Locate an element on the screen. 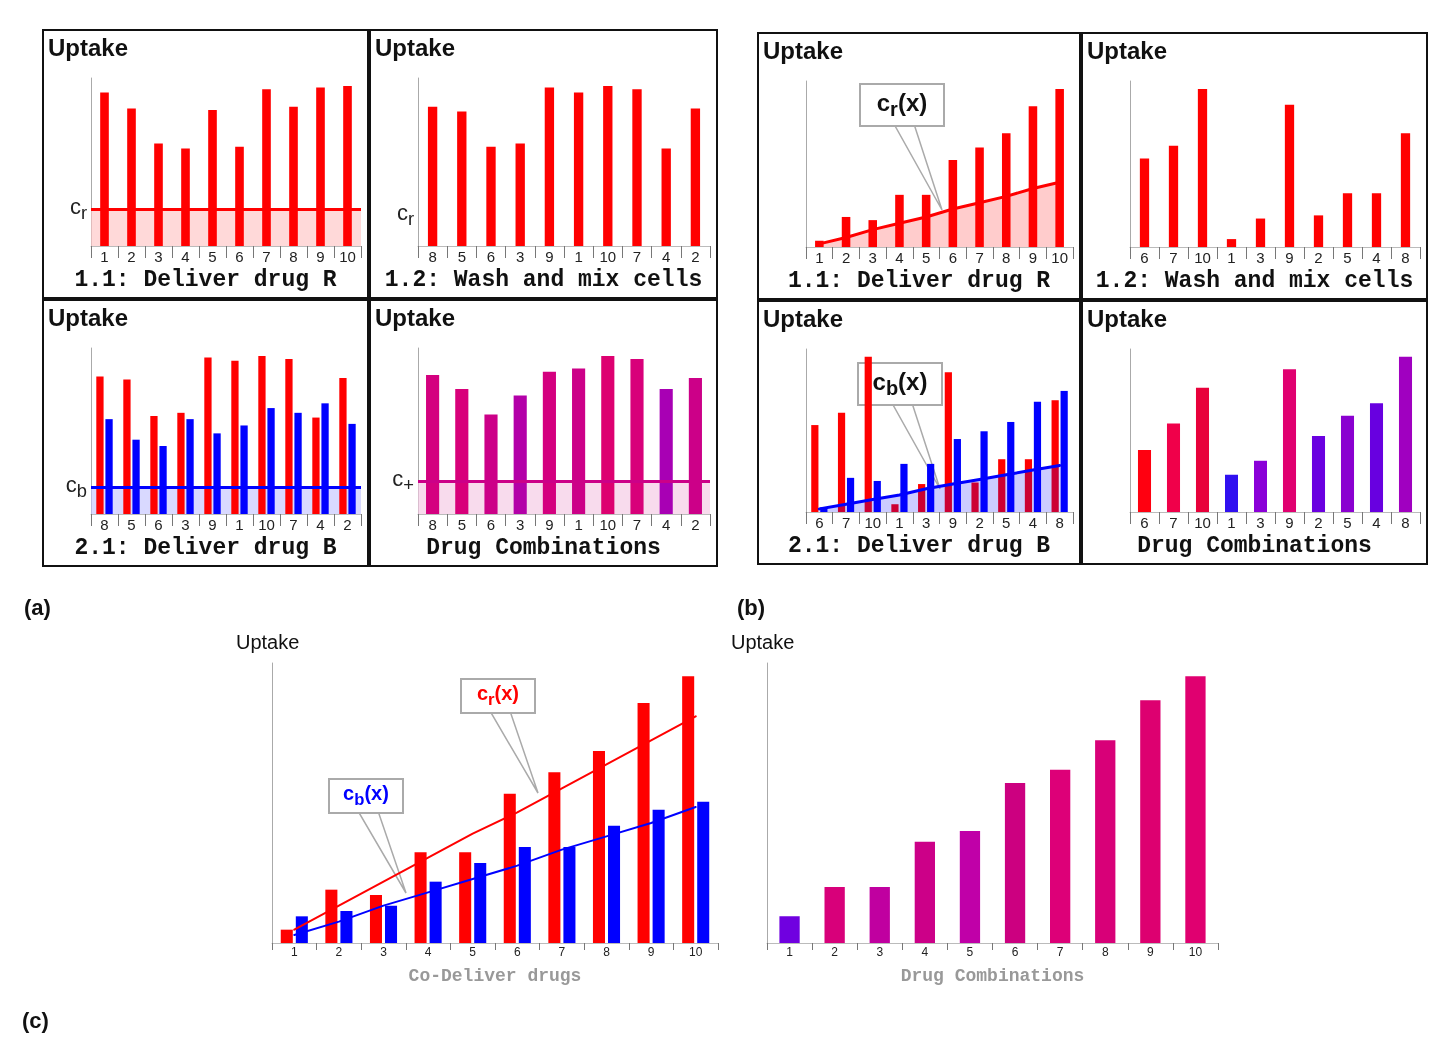  text: (a) is located at coordinates (37, 608).